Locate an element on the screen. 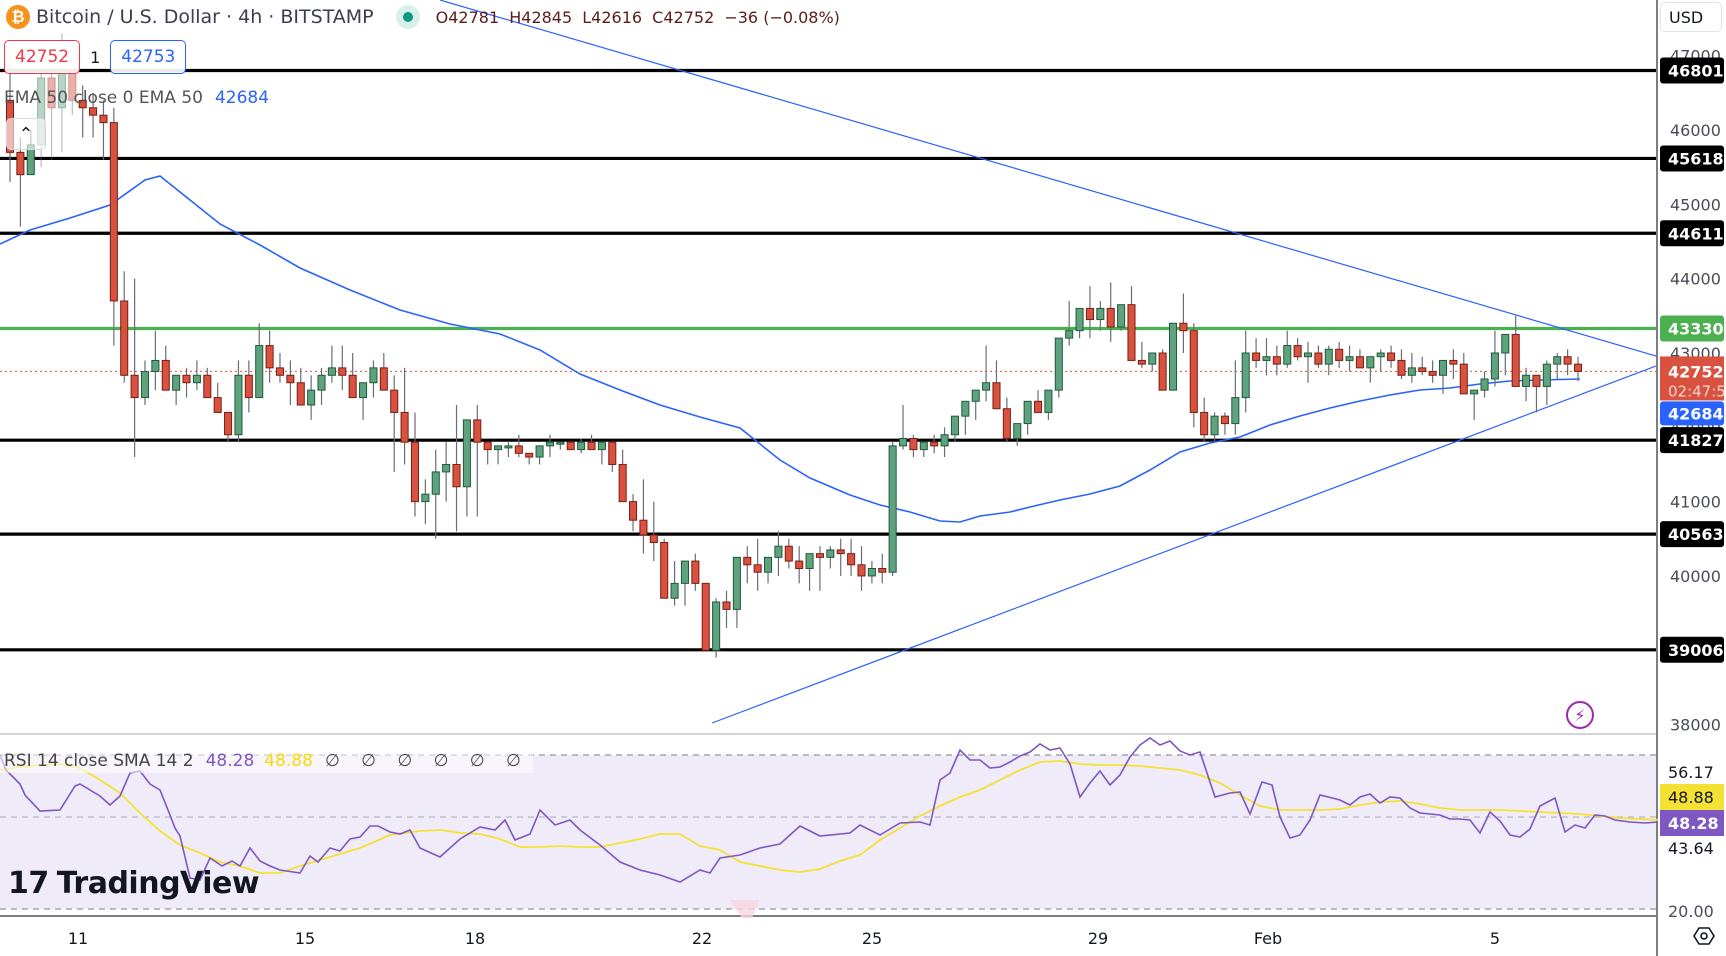 The image size is (1726, 956). svg-text: 44000 is located at coordinates (1695, 279).